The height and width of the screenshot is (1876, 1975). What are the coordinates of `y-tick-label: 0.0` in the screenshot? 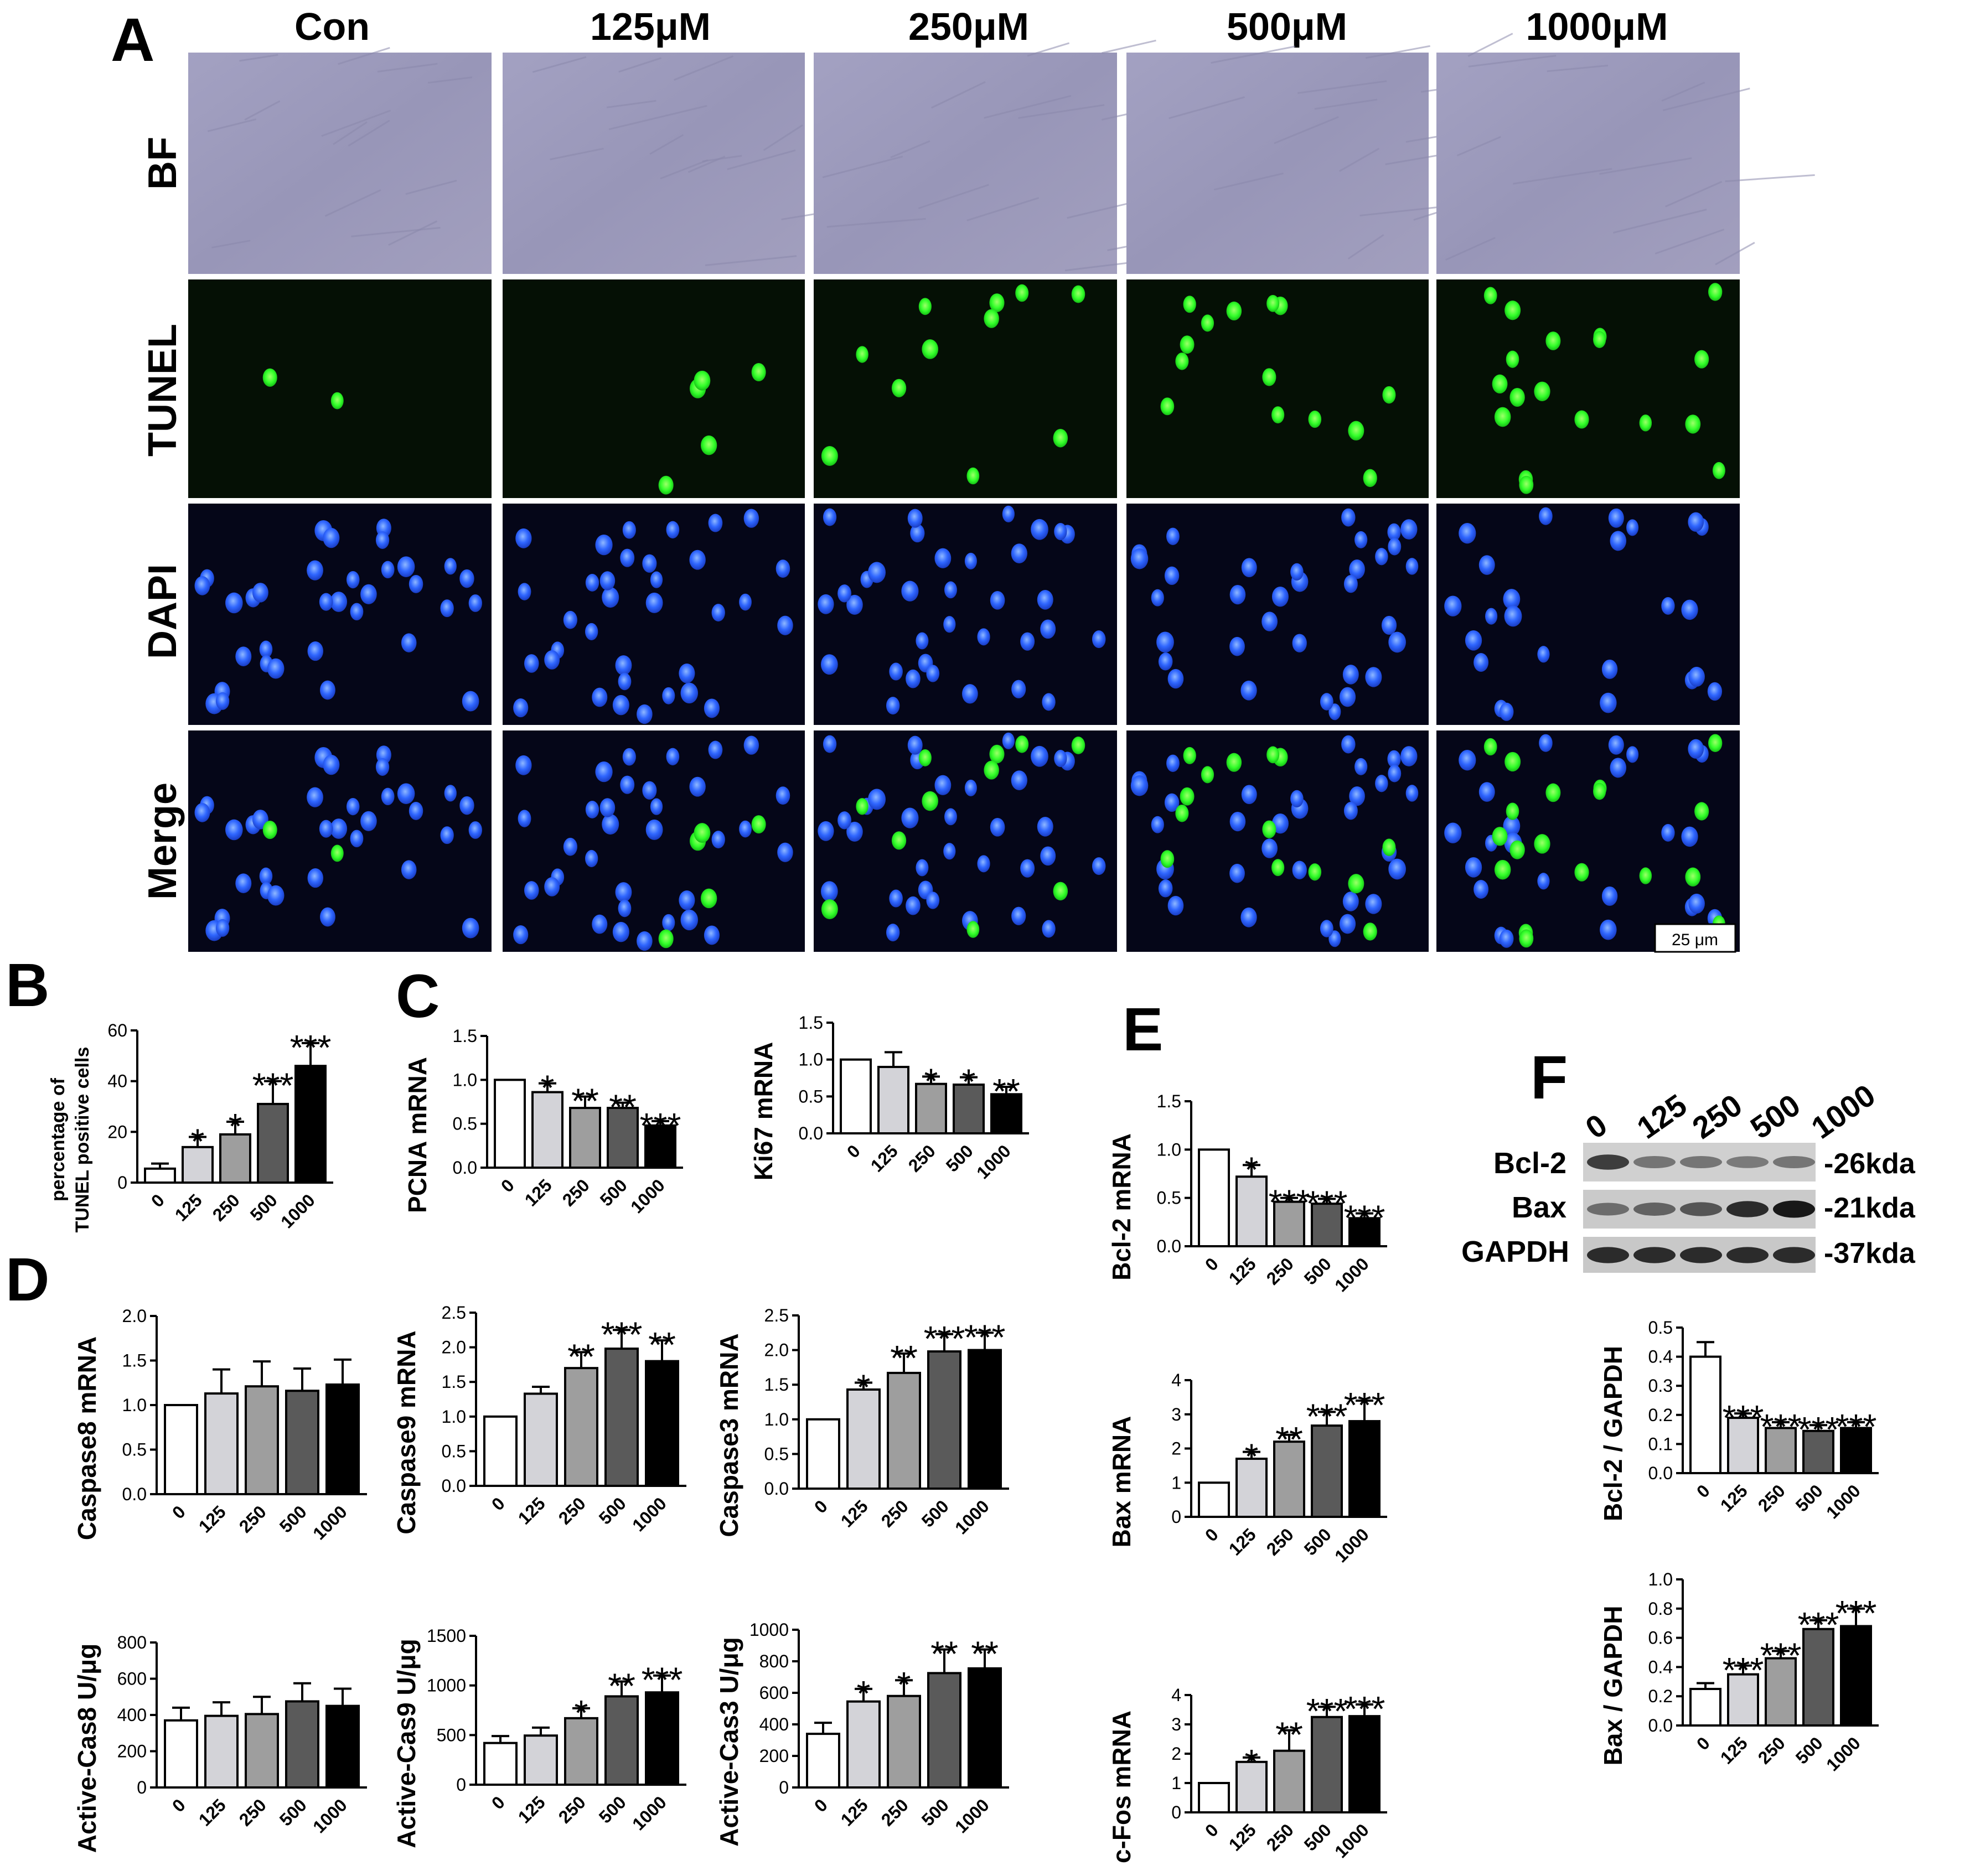 It's located at (1169, 1246).